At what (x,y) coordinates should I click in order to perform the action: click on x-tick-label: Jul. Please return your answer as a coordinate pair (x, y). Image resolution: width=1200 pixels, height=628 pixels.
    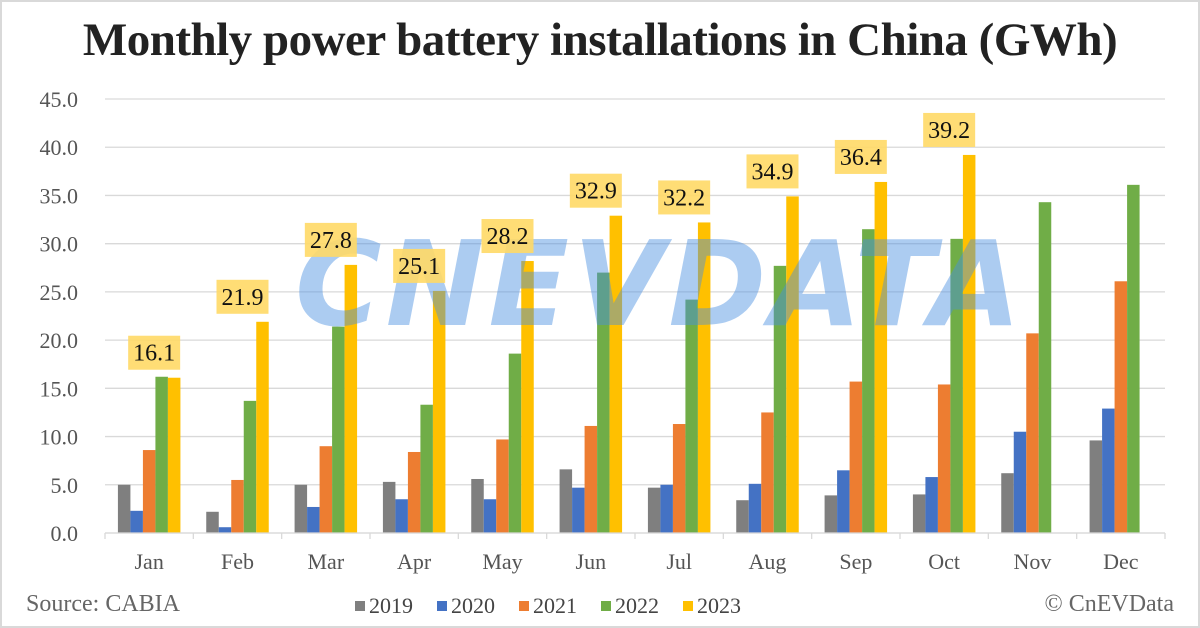
    Looking at the image, I should click on (679, 561).